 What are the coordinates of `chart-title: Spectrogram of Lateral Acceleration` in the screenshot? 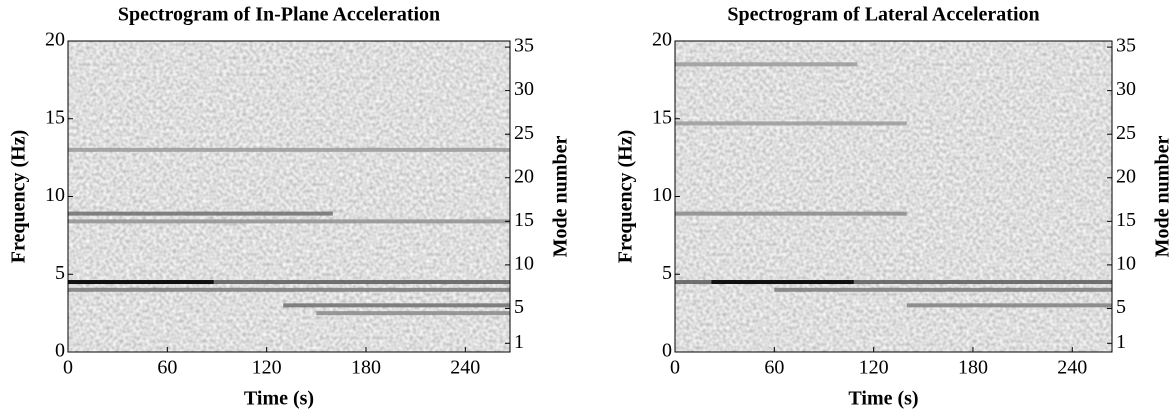 It's located at (883, 15).